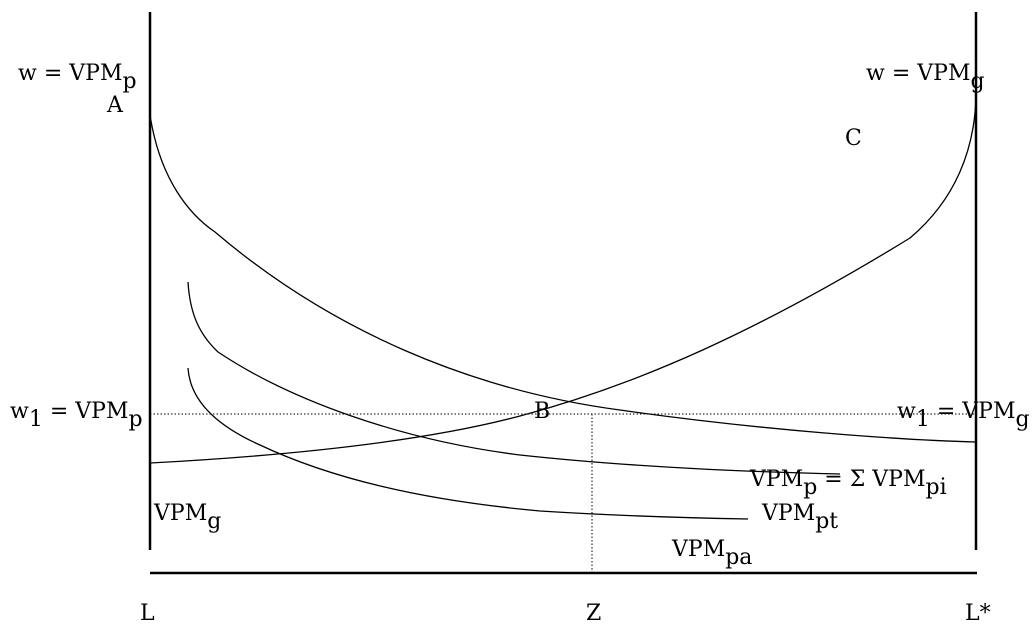 The image size is (1036, 625). What do you see at coordinates (593, 613) in the screenshot?
I see `axis-label-z: Z` at bounding box center [593, 613].